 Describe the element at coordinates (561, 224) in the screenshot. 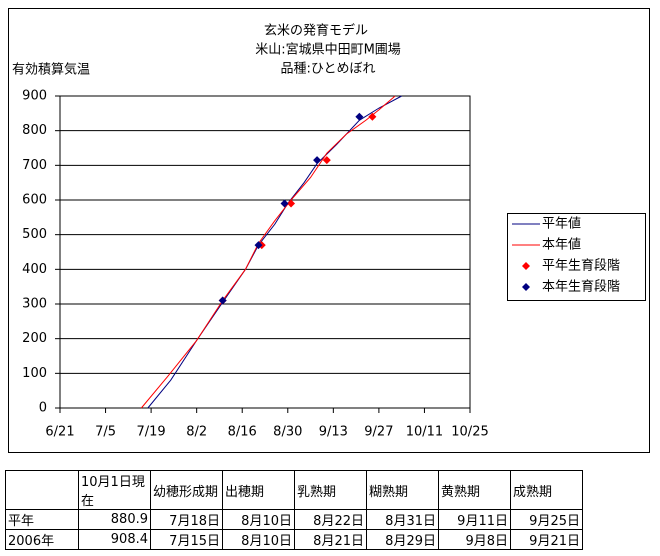

I see `legend-label: 平年値` at that location.